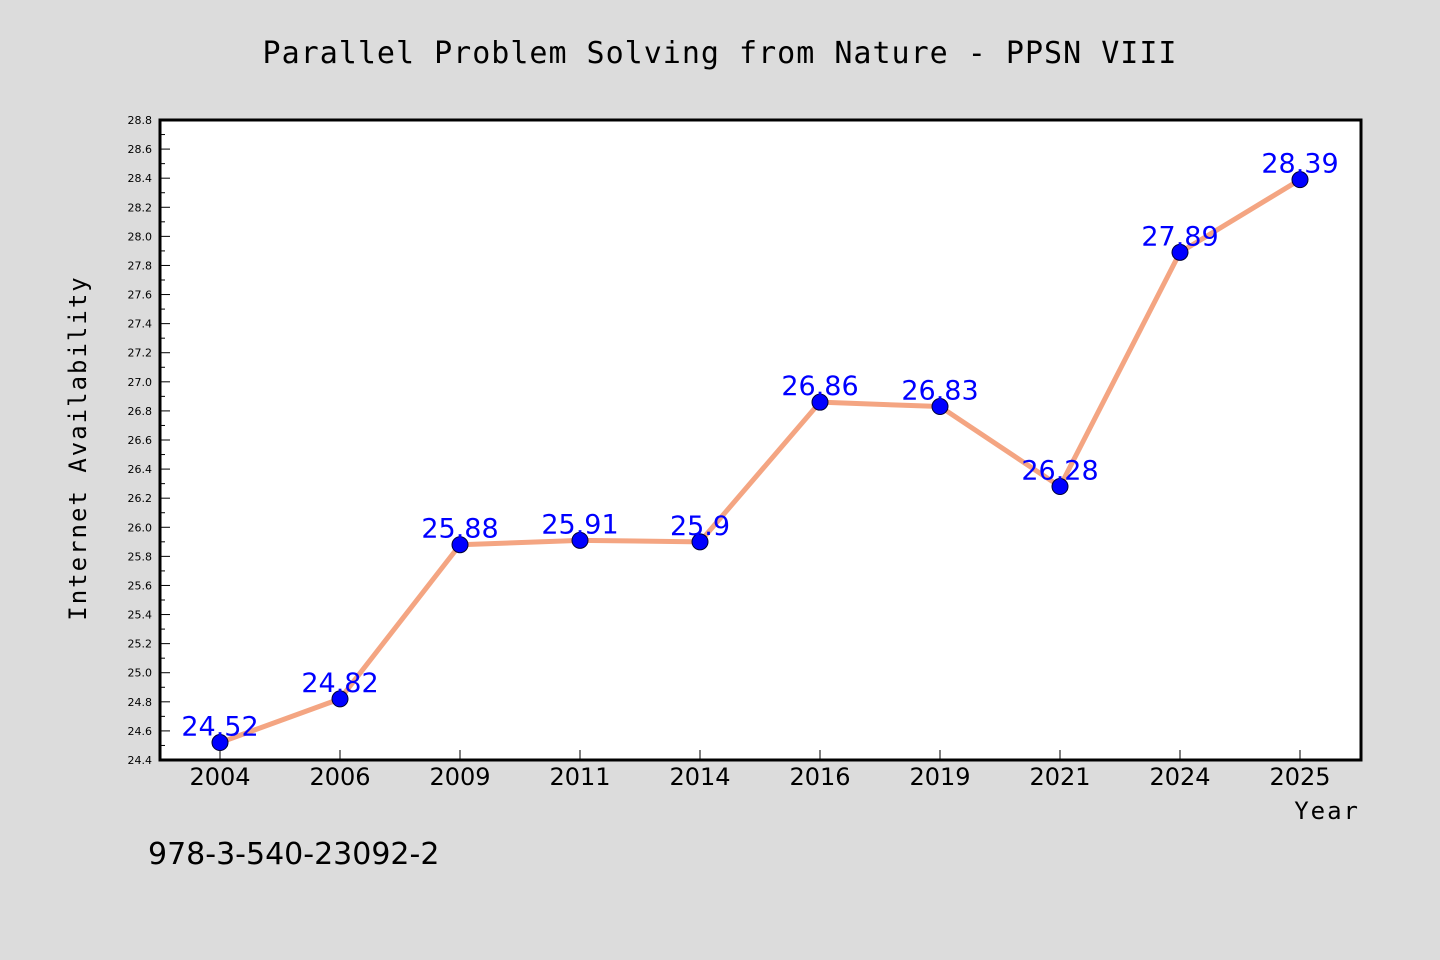 This screenshot has width=1440, height=960. What do you see at coordinates (459, 529) in the screenshot?
I see `data-label: 25.88` at bounding box center [459, 529].